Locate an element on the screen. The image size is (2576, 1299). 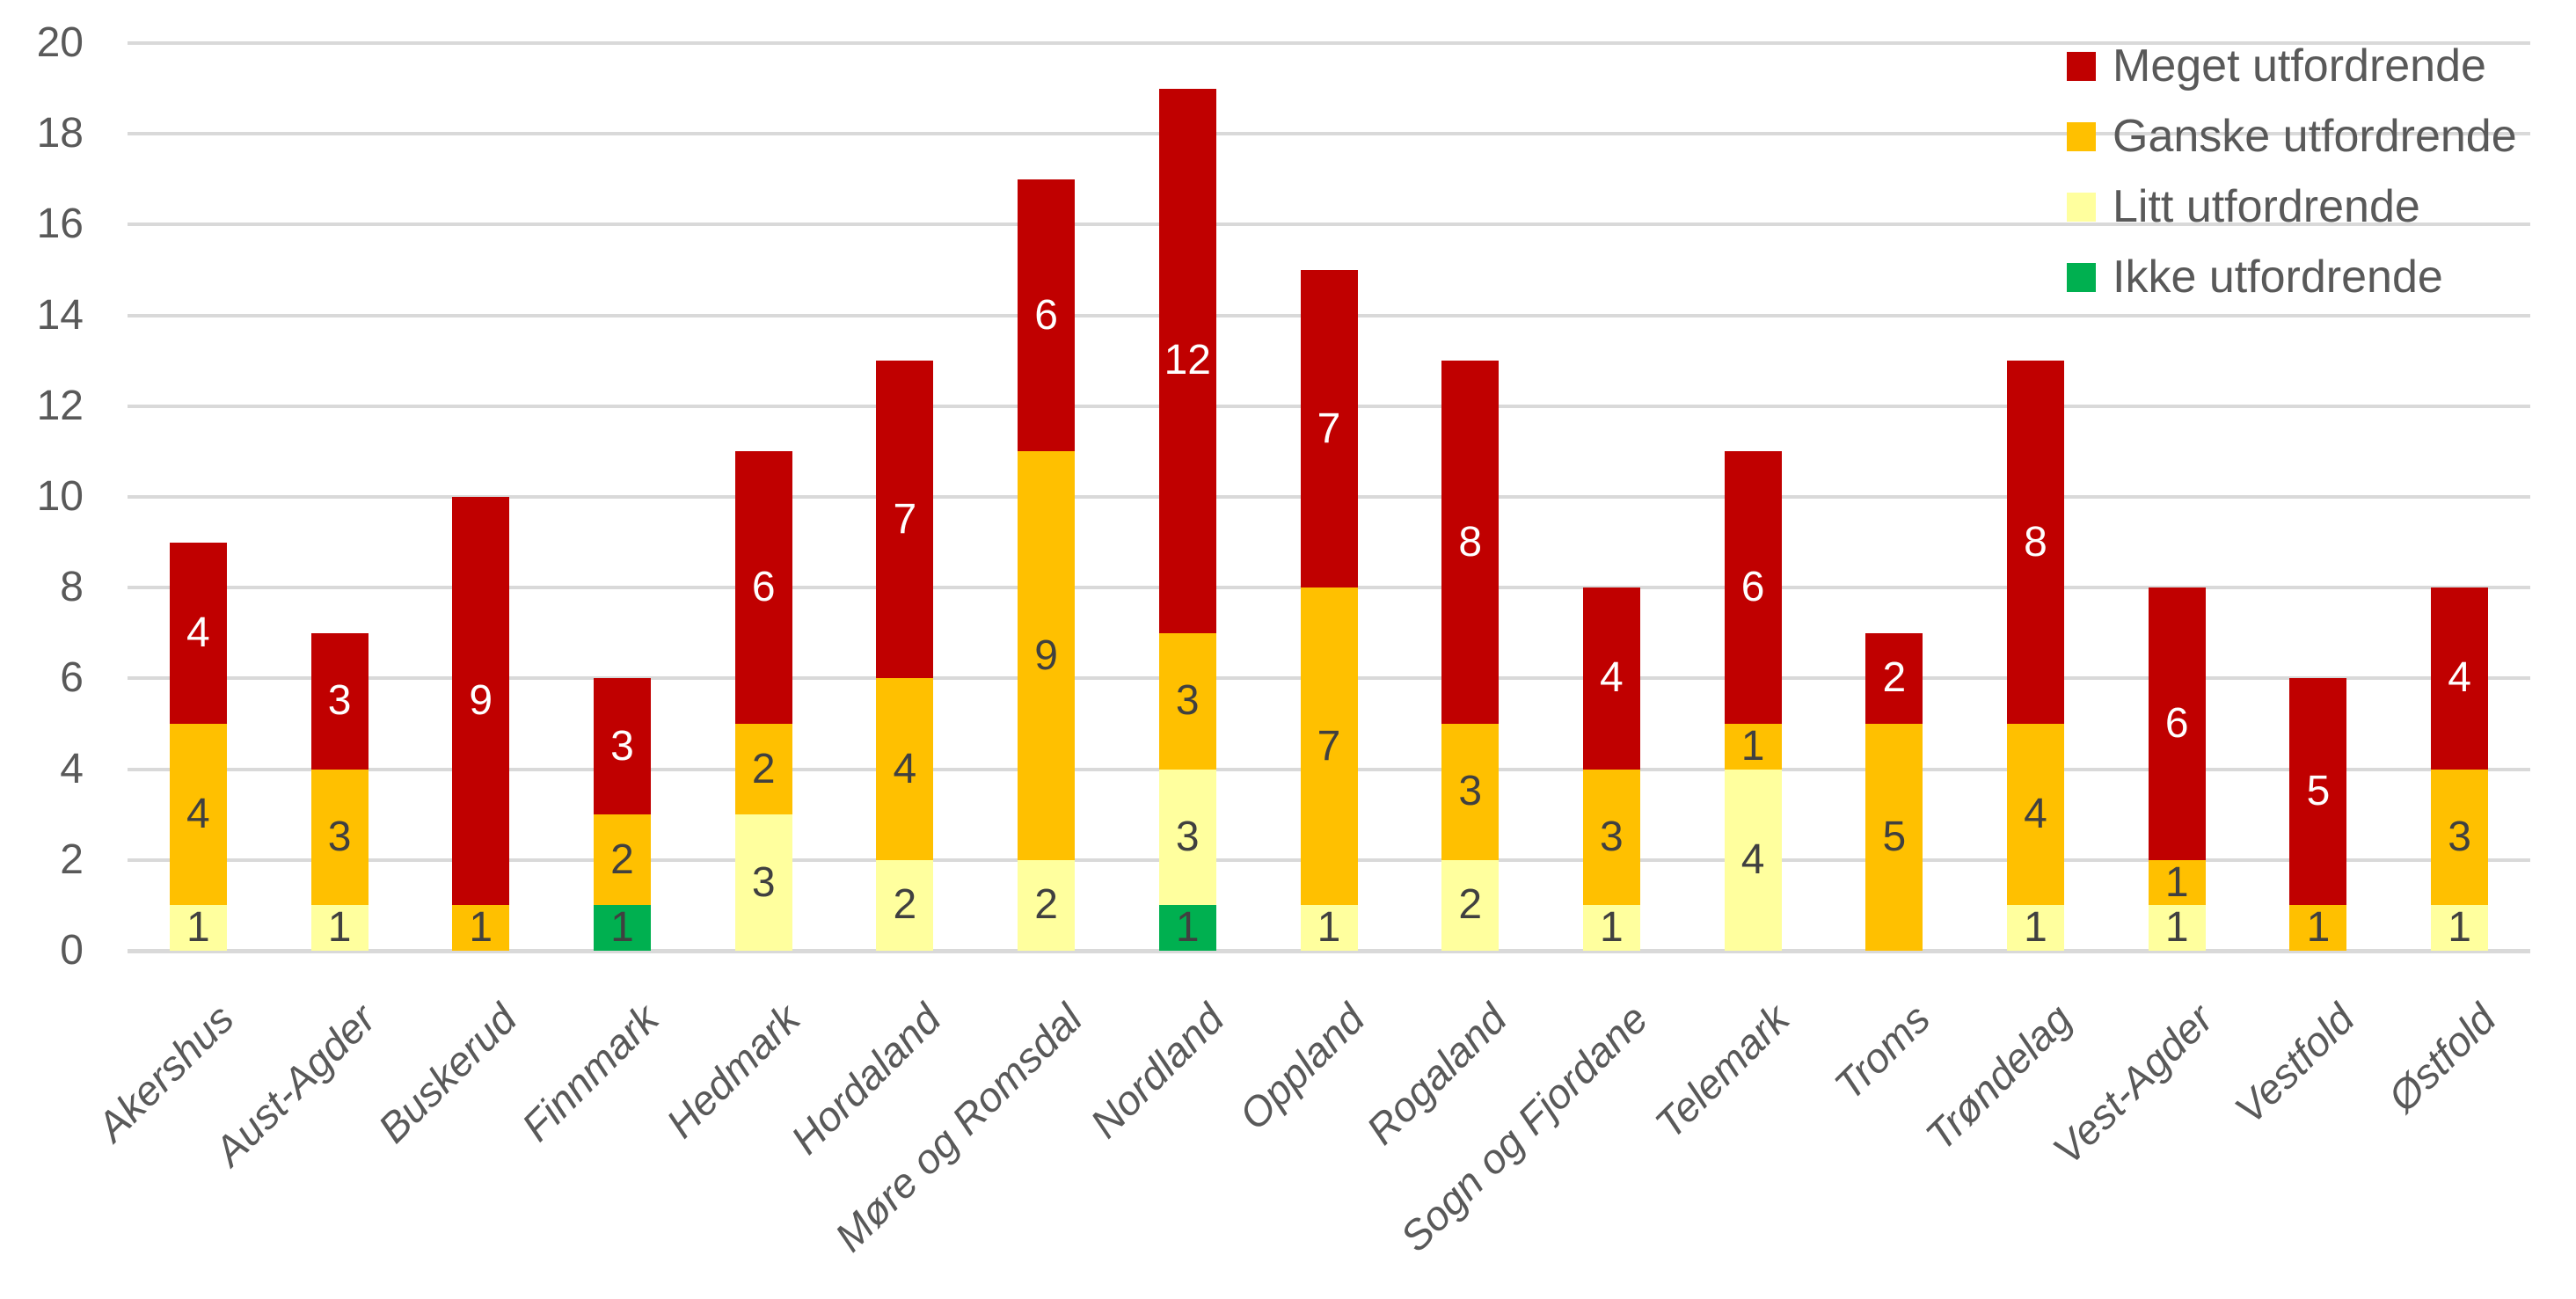
bar-segment-ganske-utfordrende-rogaland: 3 is located at coordinates (1470, 792).